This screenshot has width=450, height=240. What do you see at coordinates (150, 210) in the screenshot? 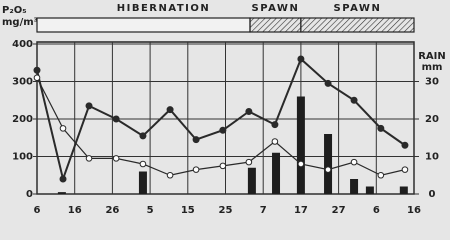
I see `x-tick-label: 5` at bounding box center [150, 210].